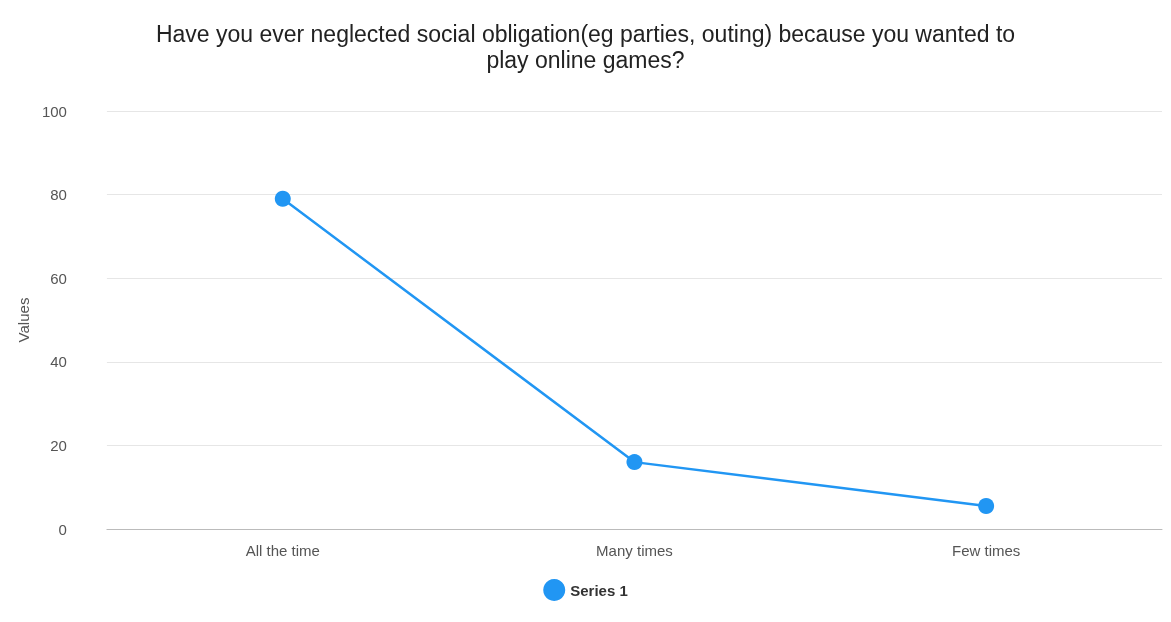 The image size is (1171, 622). I want to click on x-tick-label: All the time, so click(282, 550).